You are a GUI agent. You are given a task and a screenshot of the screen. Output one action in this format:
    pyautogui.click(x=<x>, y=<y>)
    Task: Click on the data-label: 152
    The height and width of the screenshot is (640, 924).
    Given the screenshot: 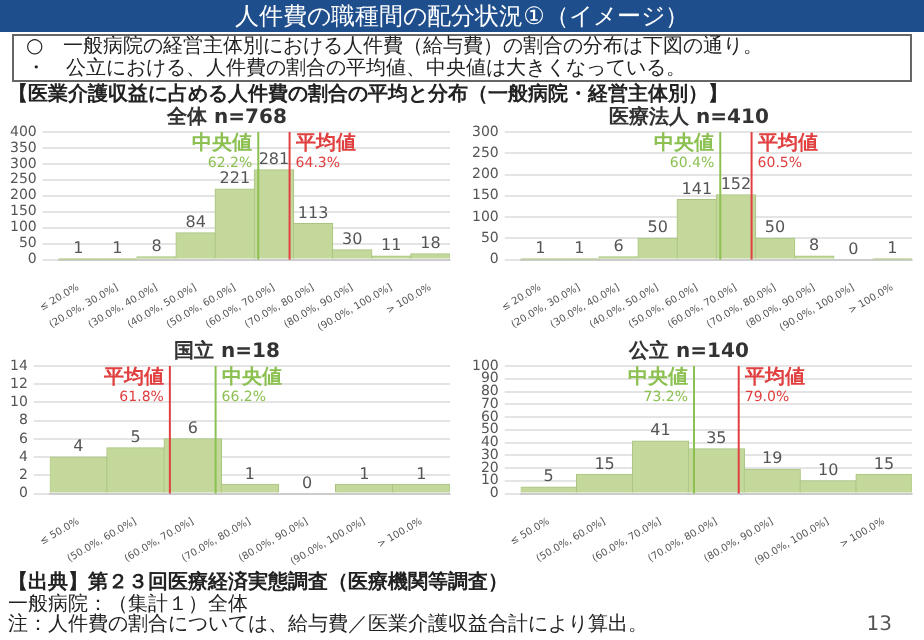 What is the action you would take?
    pyautogui.click(x=736, y=184)
    